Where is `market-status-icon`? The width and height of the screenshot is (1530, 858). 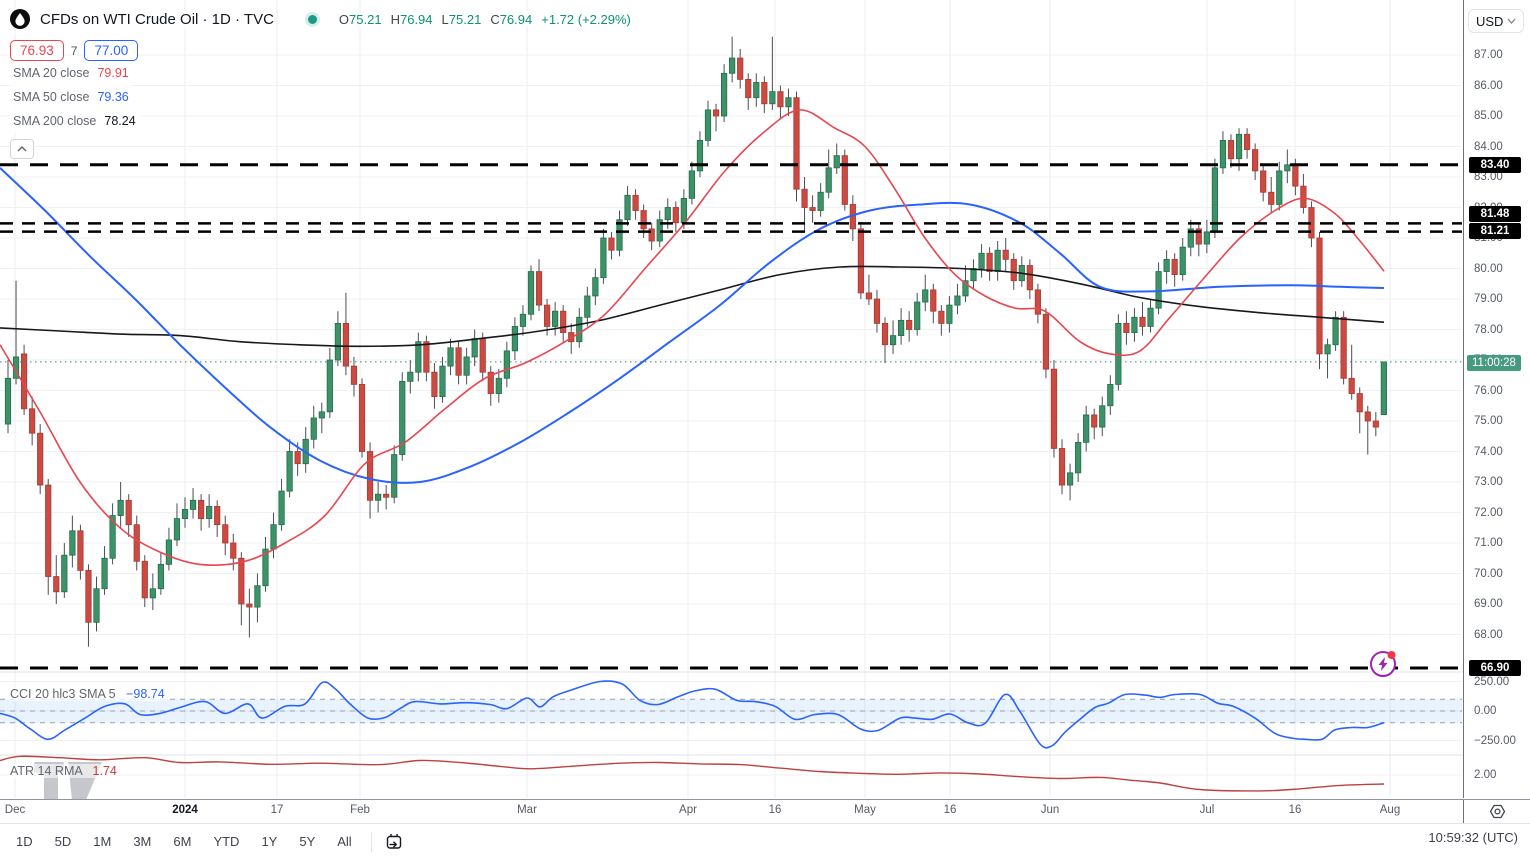
market-status-icon is located at coordinates (312, 19).